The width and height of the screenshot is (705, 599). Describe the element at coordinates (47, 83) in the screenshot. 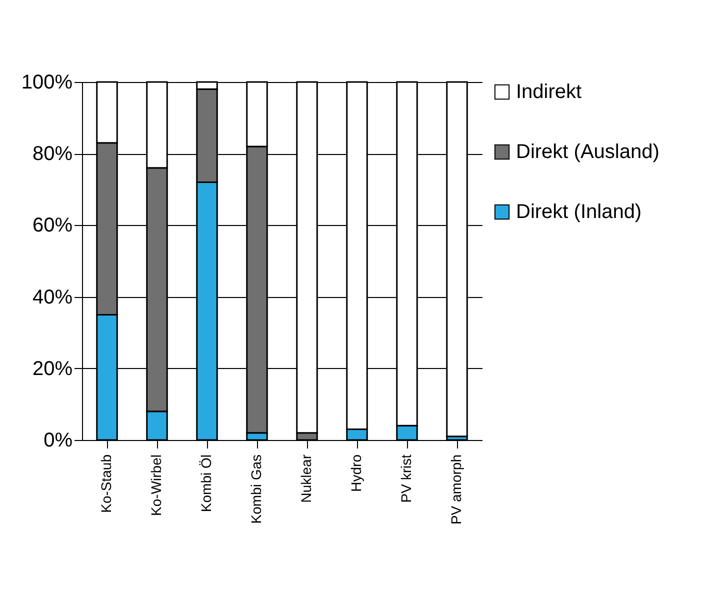

I see `y-tick-label: 100%` at that location.